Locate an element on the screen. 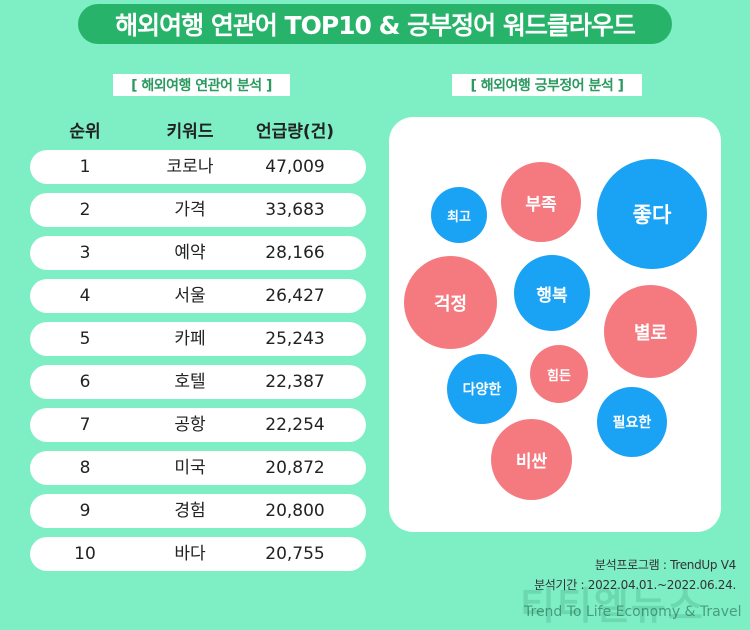 The width and height of the screenshot is (750, 630). ranking-table-header: 순위 키워드 언급량(건) is located at coordinates (198, 129).